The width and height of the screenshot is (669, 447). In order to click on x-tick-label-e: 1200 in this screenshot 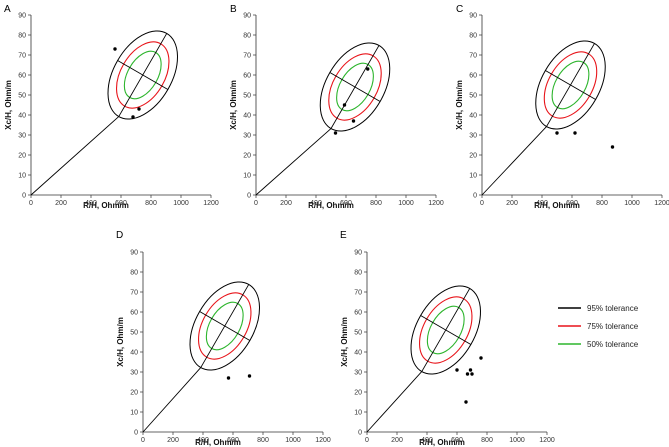, I will do `click(547, 440)`.